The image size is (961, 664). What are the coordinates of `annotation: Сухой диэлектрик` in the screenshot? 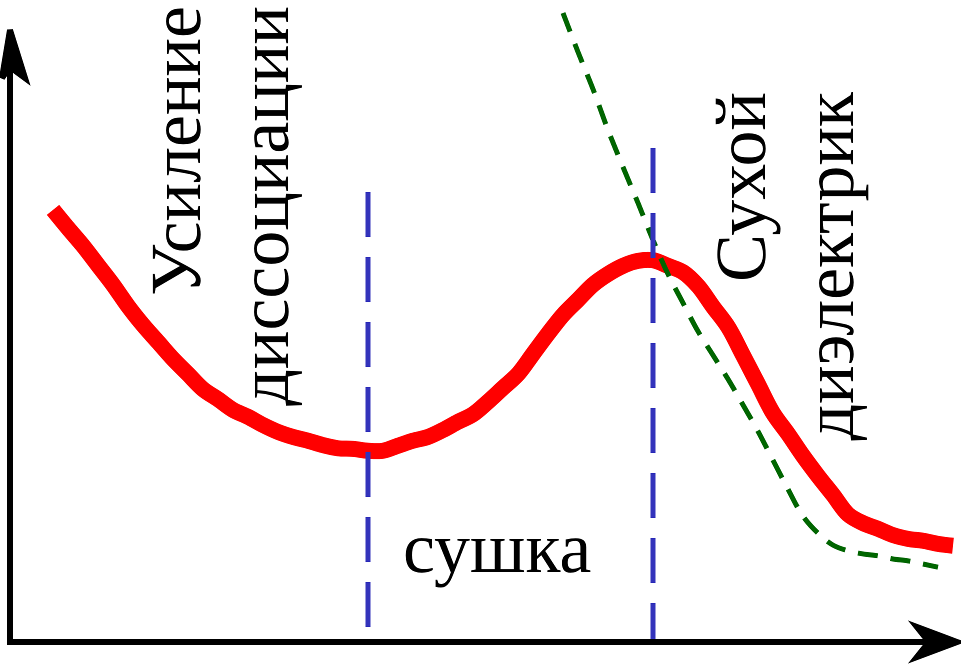 It's located at (785, 265).